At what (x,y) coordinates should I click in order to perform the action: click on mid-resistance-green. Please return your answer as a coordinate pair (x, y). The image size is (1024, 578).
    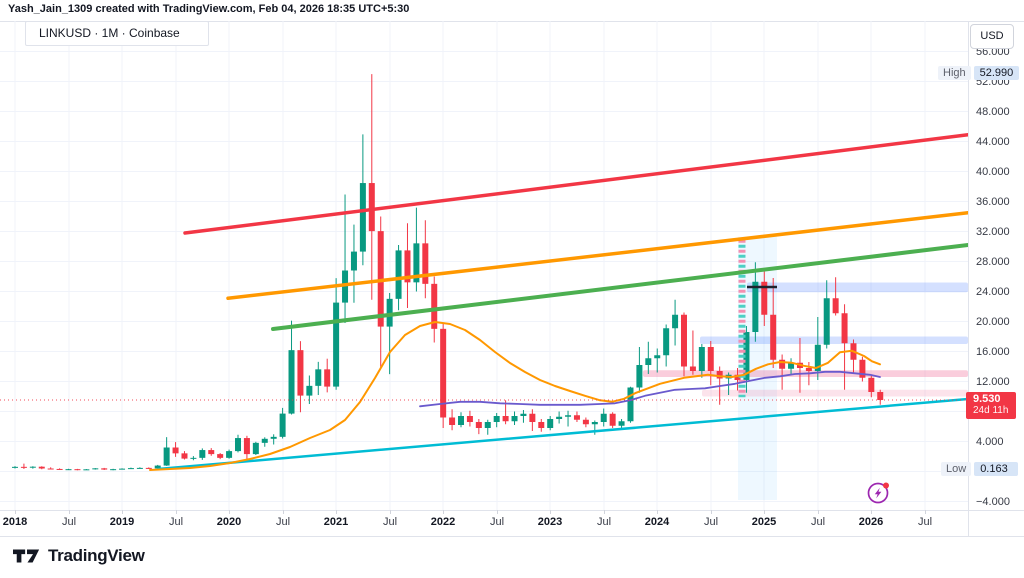
    Looking at the image, I should click on (619, 287).